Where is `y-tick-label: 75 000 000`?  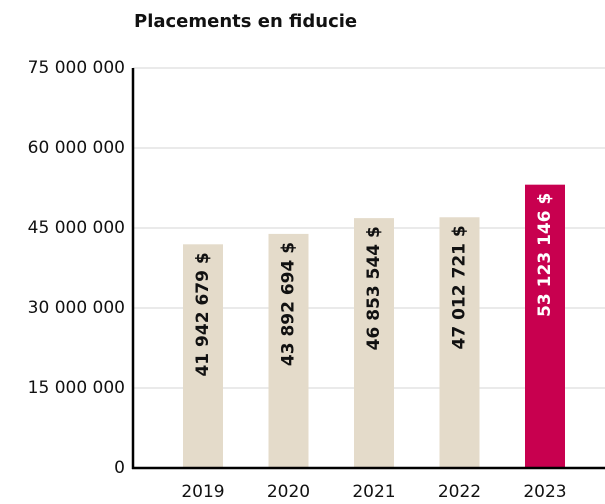 y-tick-label: 75 000 000 is located at coordinates (76, 68).